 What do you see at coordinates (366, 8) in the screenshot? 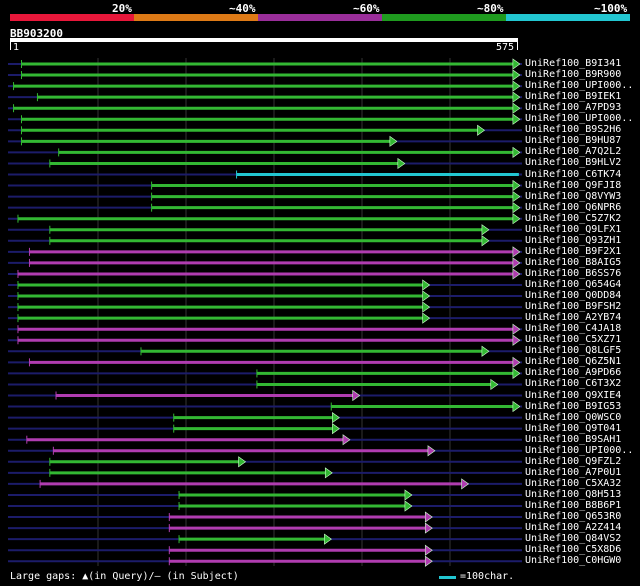
I see `legend-label-60: ~60%` at bounding box center [366, 8].